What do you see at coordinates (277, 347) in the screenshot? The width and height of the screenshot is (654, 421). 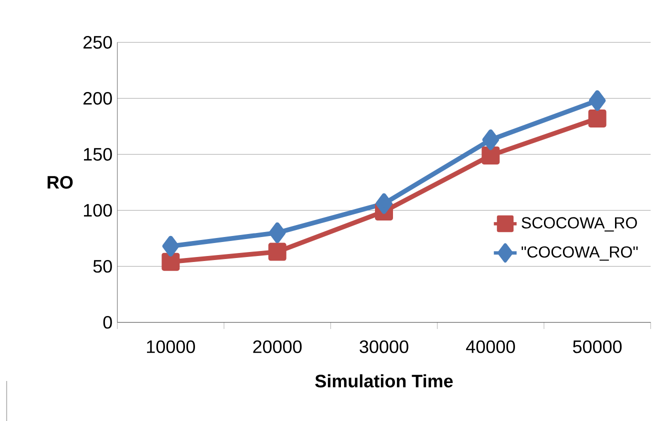 I see `x-tick-label: 20000` at bounding box center [277, 347].